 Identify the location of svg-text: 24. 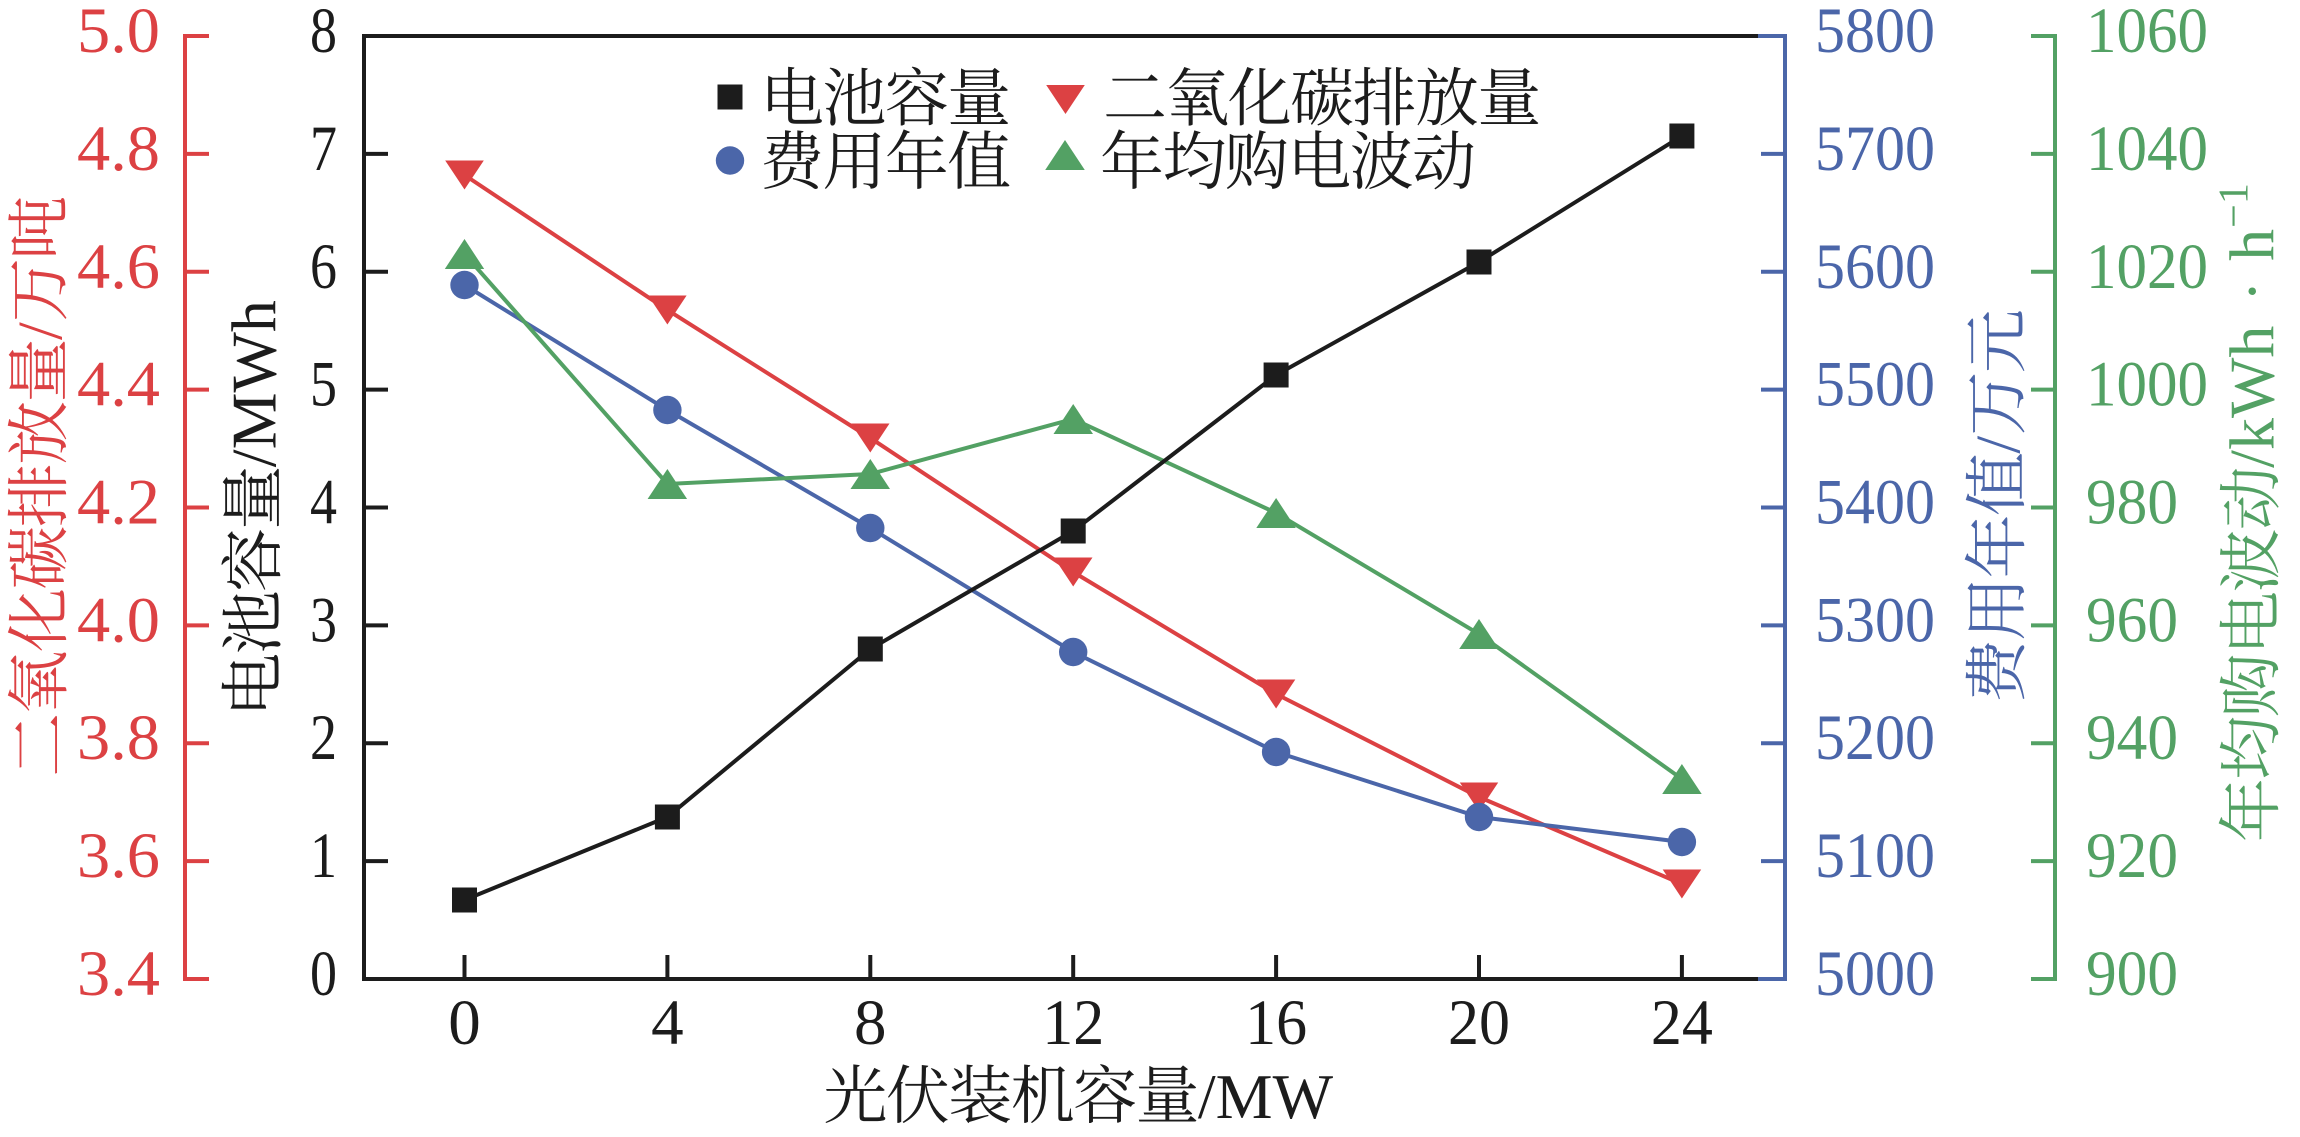
(1682, 1023).